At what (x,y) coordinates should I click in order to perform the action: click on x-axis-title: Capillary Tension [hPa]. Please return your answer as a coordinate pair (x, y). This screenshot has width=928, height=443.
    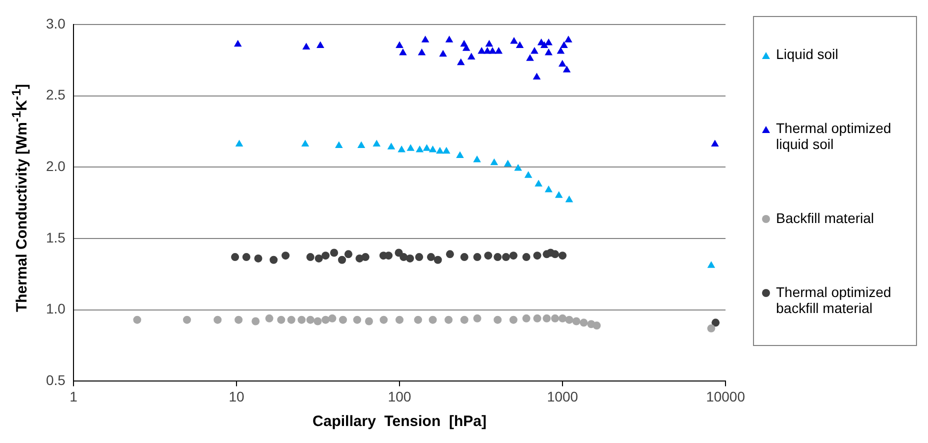
    Looking at the image, I should click on (399, 421).